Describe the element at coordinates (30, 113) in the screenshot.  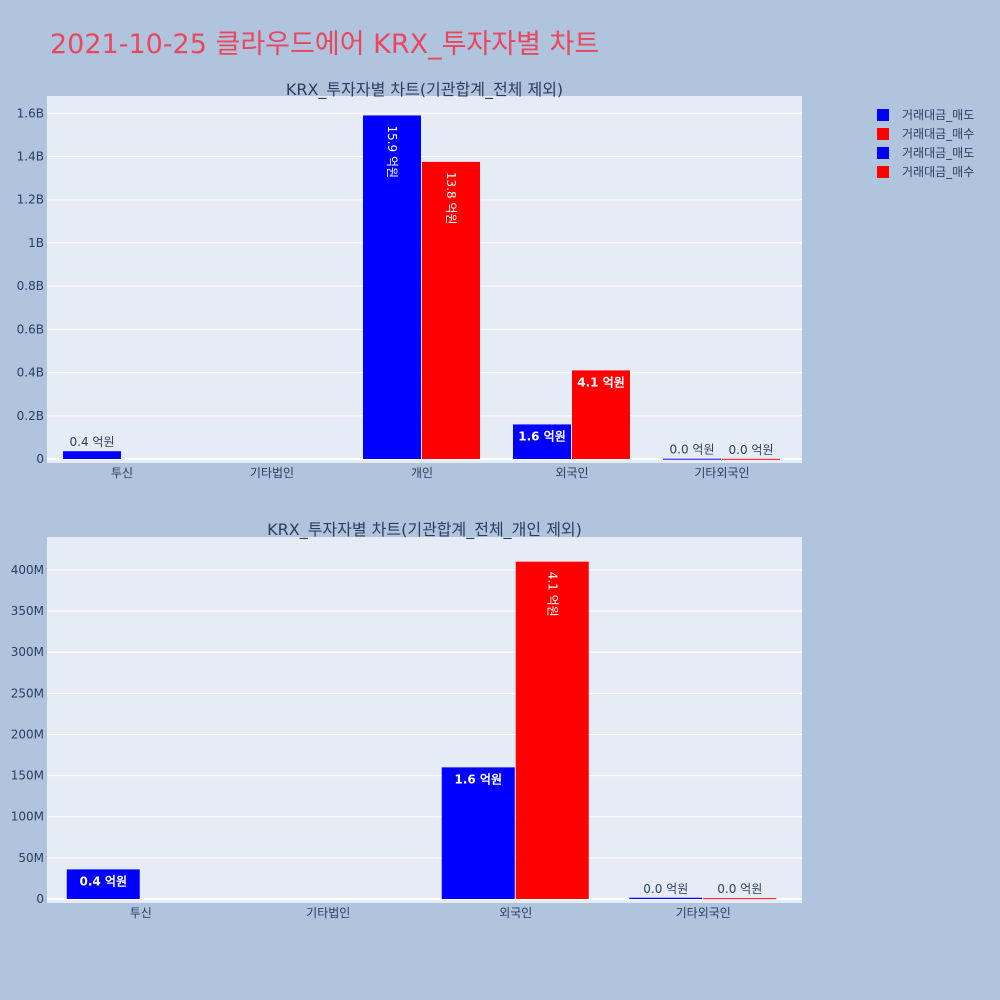
I see `y-tick-label: 1.6B` at that location.